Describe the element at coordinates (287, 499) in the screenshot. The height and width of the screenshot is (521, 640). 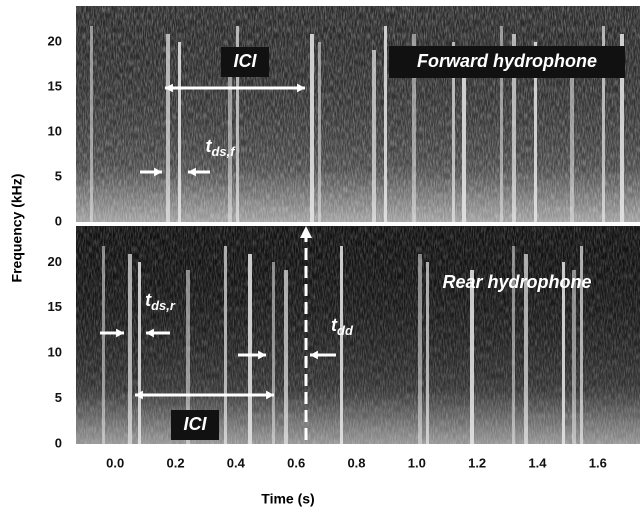
I see `x-axis-label: Time (s)` at that location.